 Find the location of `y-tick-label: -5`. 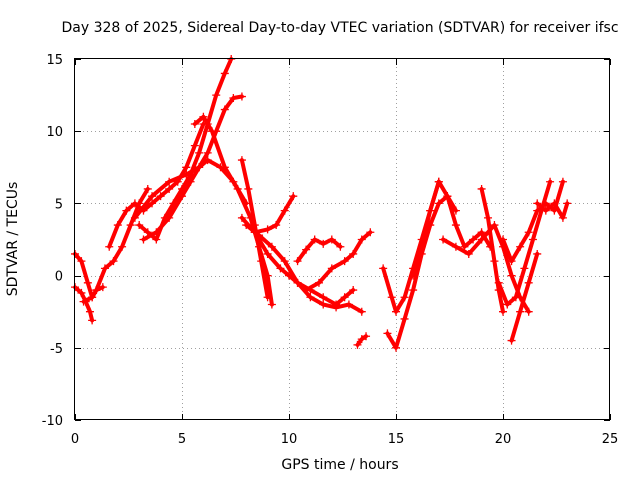

y-tick-label: -5 is located at coordinates (56, 349).